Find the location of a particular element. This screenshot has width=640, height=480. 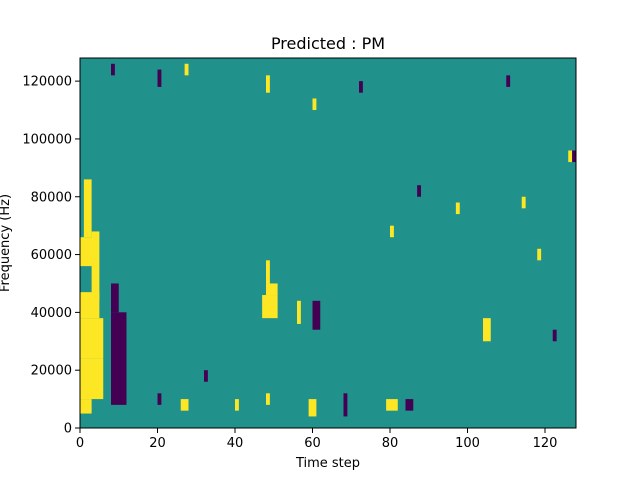

y-tick-label: 0 is located at coordinates (68, 429).